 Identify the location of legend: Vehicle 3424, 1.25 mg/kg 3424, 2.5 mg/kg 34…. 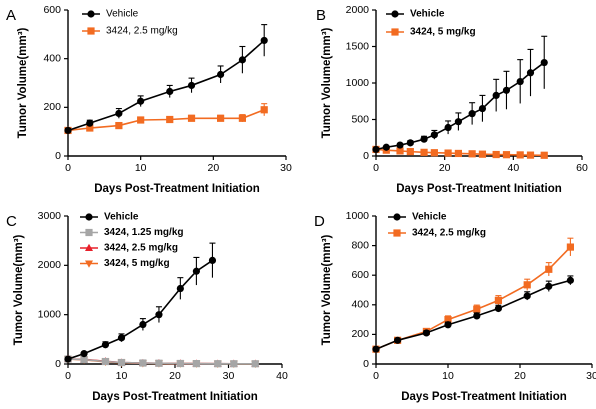
(132, 240).